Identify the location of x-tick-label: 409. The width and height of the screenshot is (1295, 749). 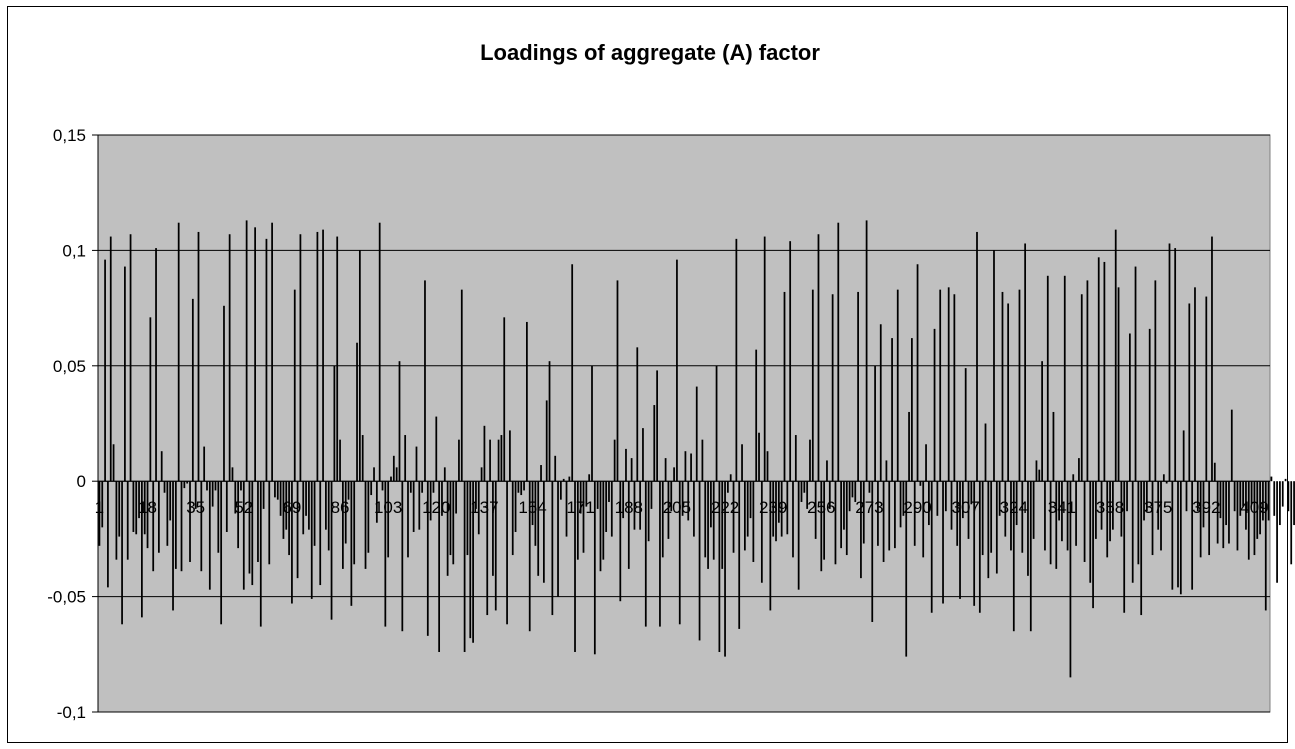
(1254, 507).